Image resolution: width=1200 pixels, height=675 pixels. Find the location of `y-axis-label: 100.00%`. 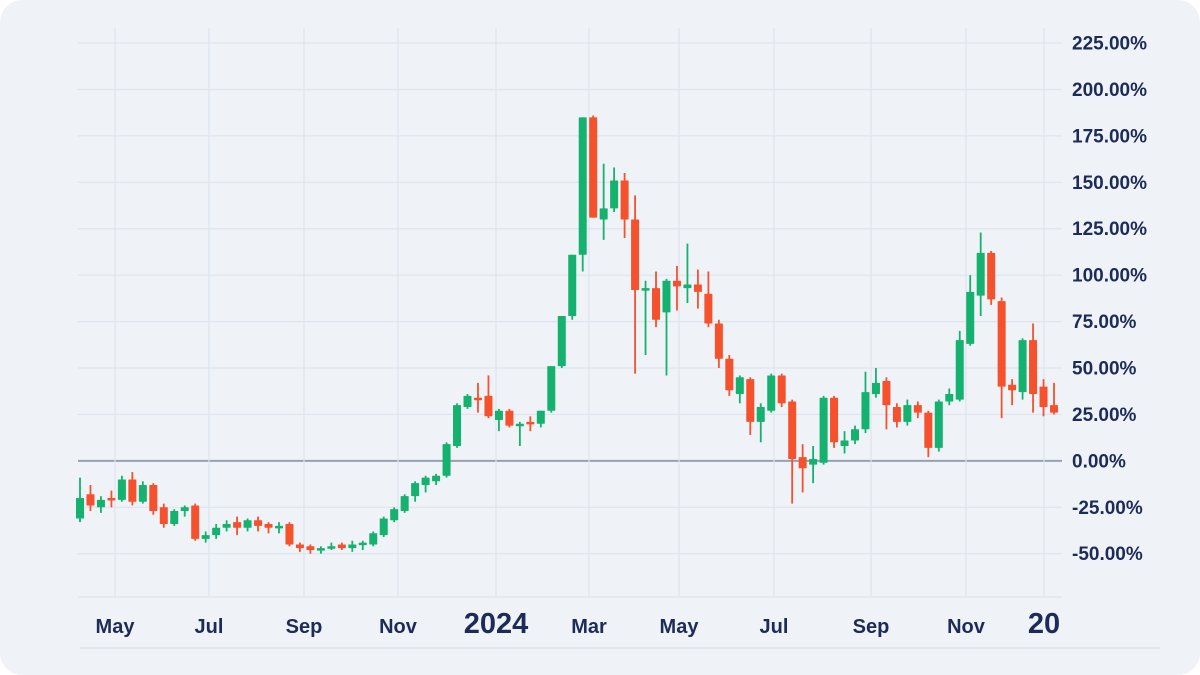

y-axis-label: 100.00% is located at coordinates (1109, 276).